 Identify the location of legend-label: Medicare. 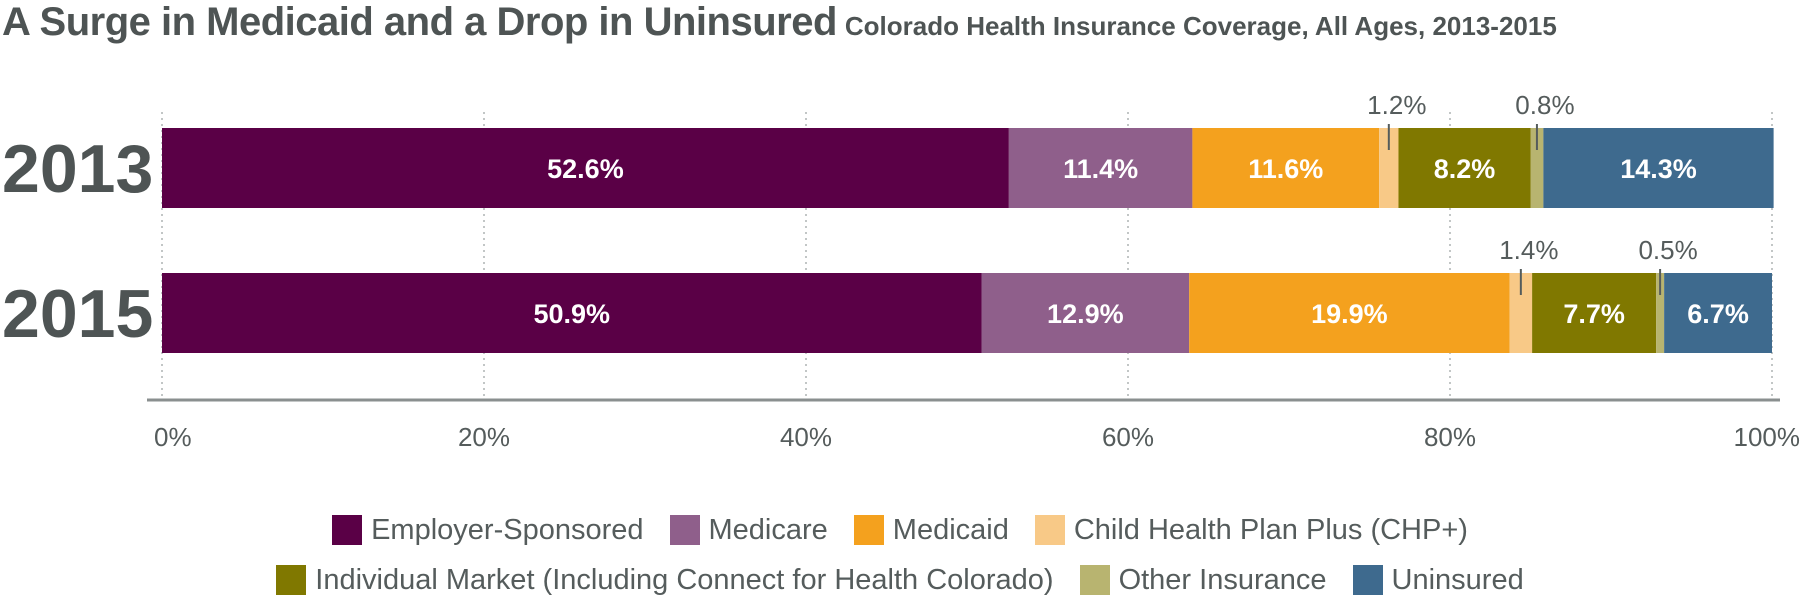
(768, 530).